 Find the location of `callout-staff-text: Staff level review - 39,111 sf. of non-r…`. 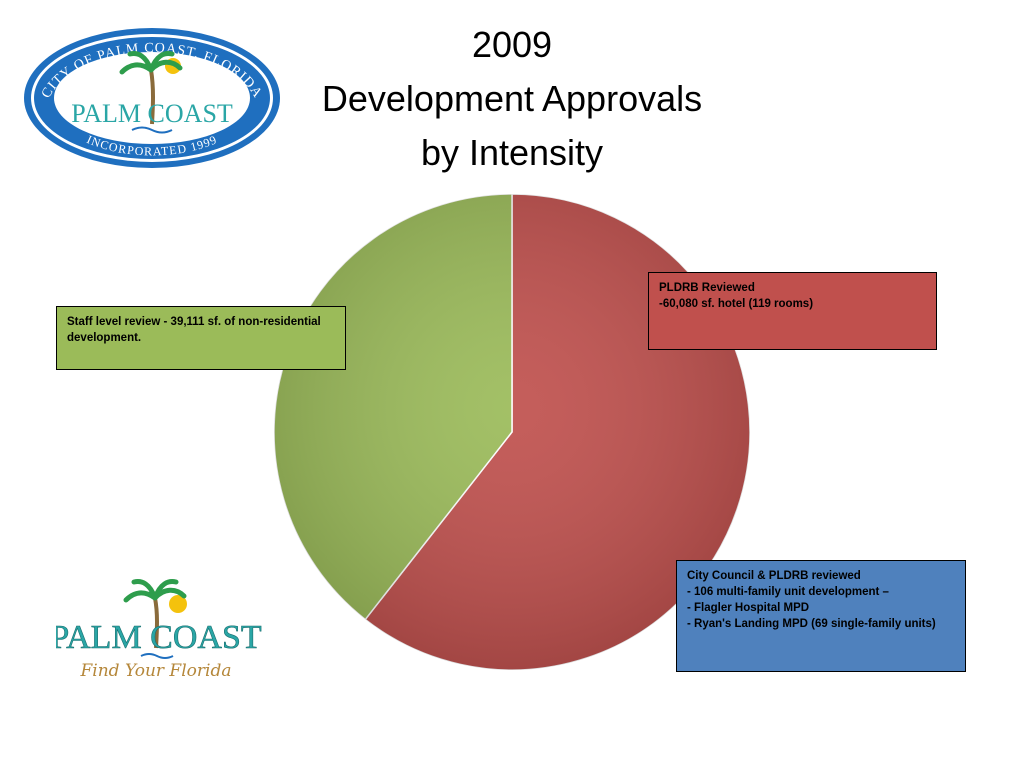

callout-staff-text: Staff level review - 39,111 sf. of non-r… is located at coordinates (194, 330).